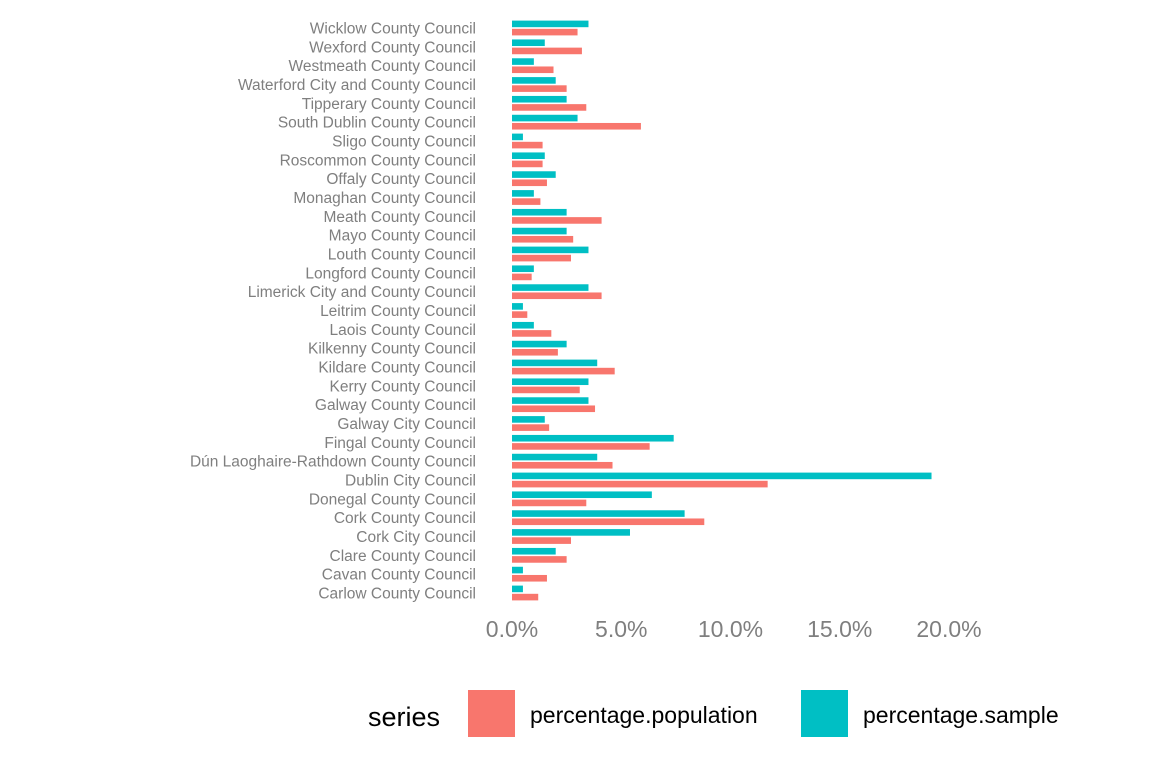  What do you see at coordinates (400, 217) in the screenshot?
I see `category-label: Meath County Council` at bounding box center [400, 217].